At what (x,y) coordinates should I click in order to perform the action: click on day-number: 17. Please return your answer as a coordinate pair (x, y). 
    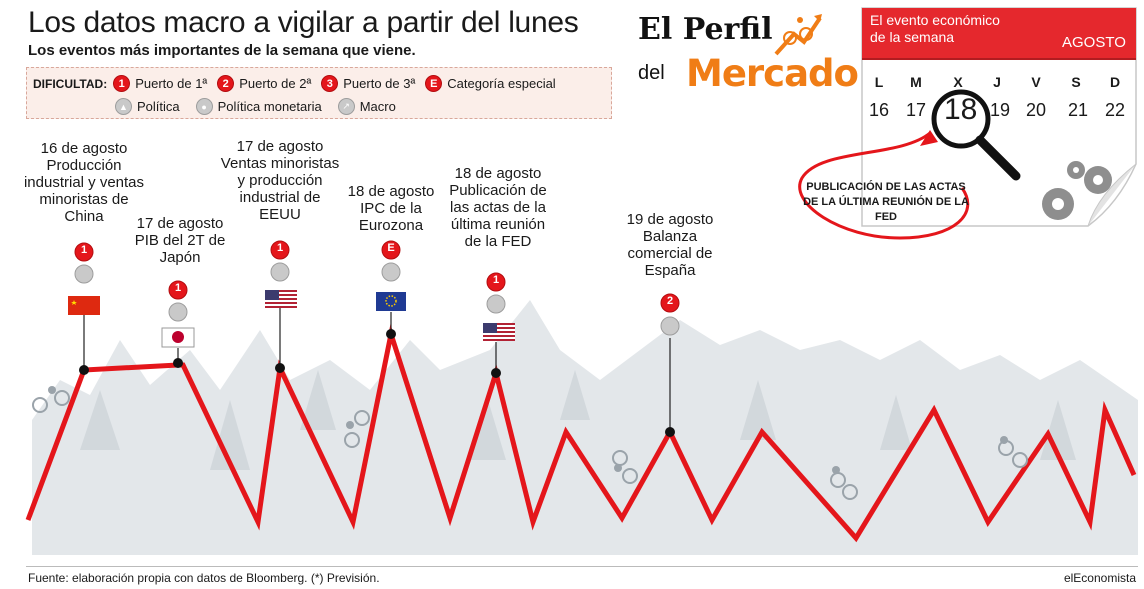
    Looking at the image, I should click on (916, 110).